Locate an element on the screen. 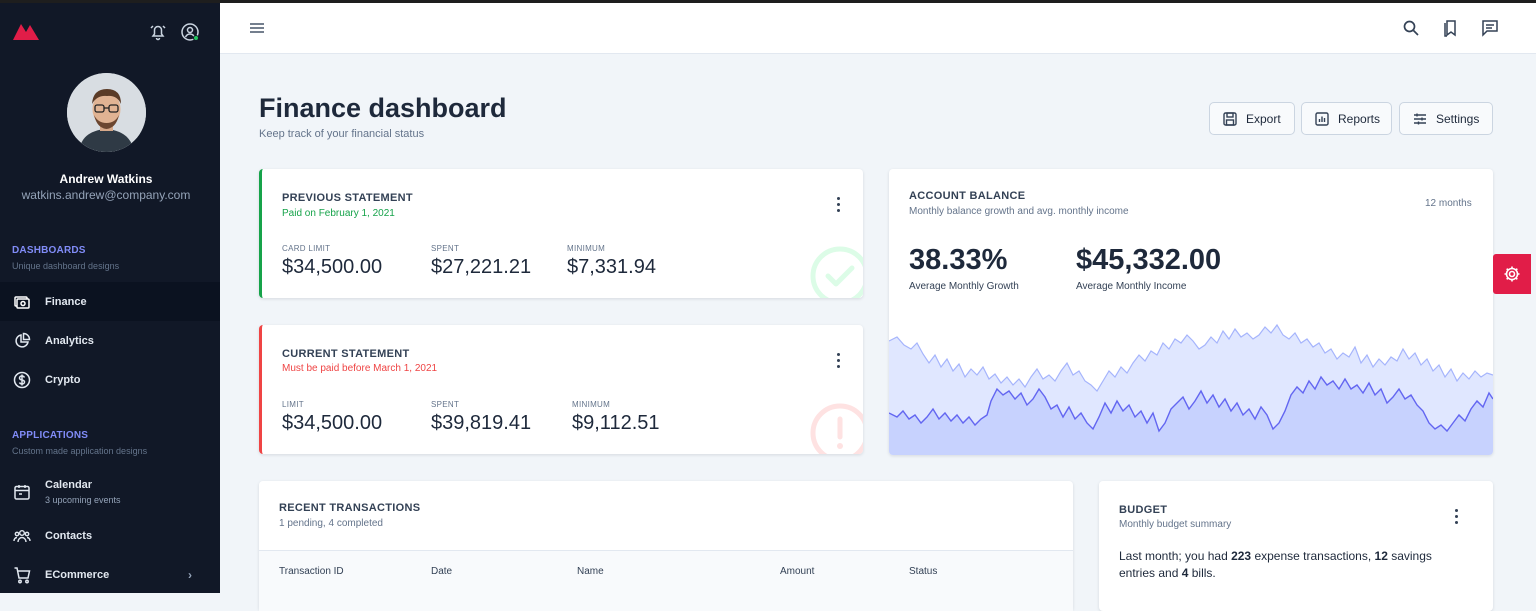 This screenshot has width=1536, height=611. budget-text: Last month; you had is located at coordinates (1175, 556).